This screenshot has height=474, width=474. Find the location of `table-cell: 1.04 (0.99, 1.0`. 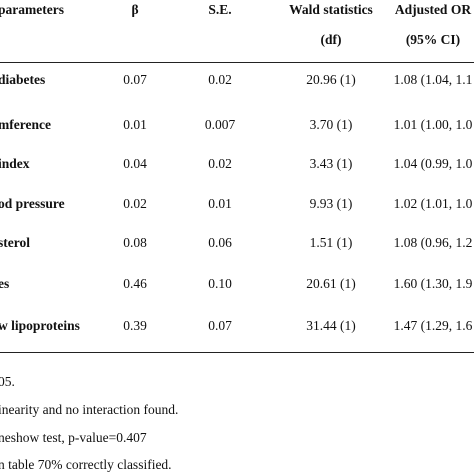

table-cell: 1.04 (0.99, 1.0 is located at coordinates (433, 163).